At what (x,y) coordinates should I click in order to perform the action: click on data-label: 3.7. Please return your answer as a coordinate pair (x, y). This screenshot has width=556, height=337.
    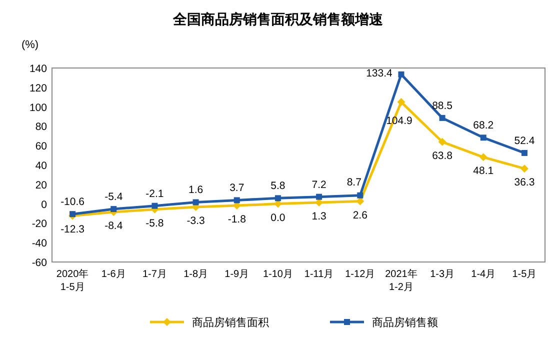
    Looking at the image, I should click on (237, 188).